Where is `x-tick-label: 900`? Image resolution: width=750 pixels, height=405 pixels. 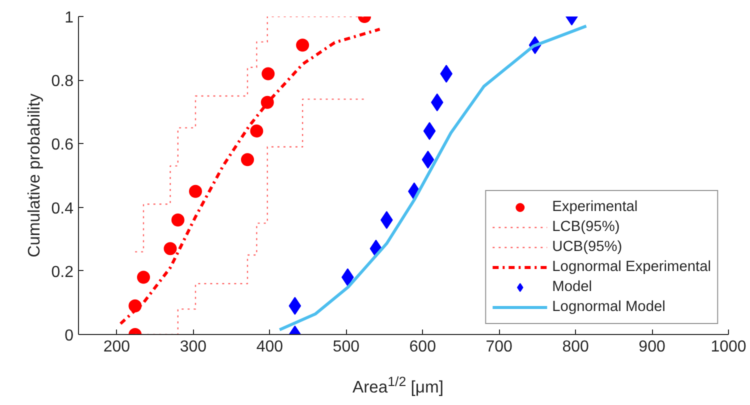
x-tick-label: 900 is located at coordinates (652, 347).